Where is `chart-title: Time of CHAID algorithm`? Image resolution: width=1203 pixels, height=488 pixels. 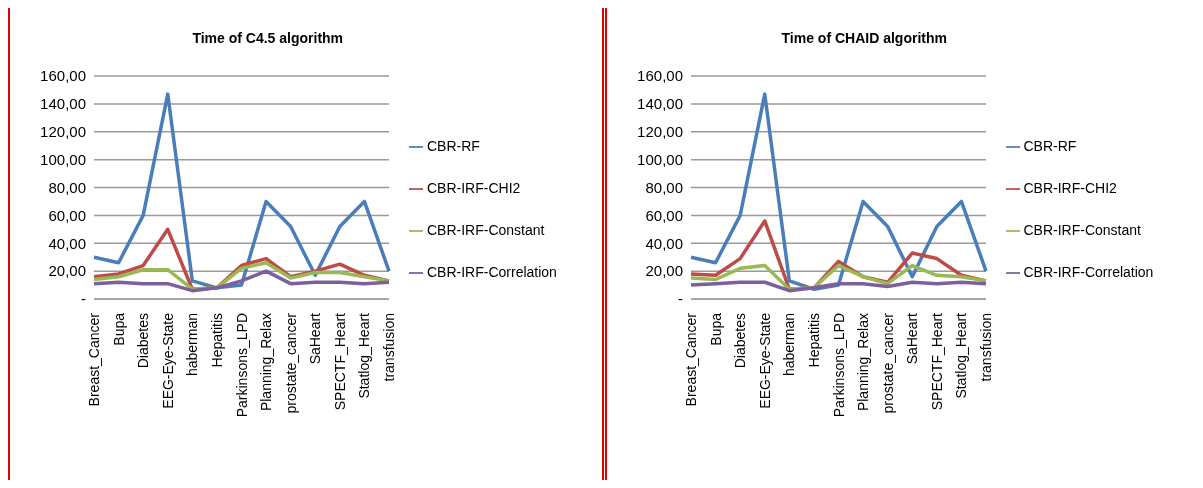 chart-title: Time of CHAID algorithm is located at coordinates (864, 39).